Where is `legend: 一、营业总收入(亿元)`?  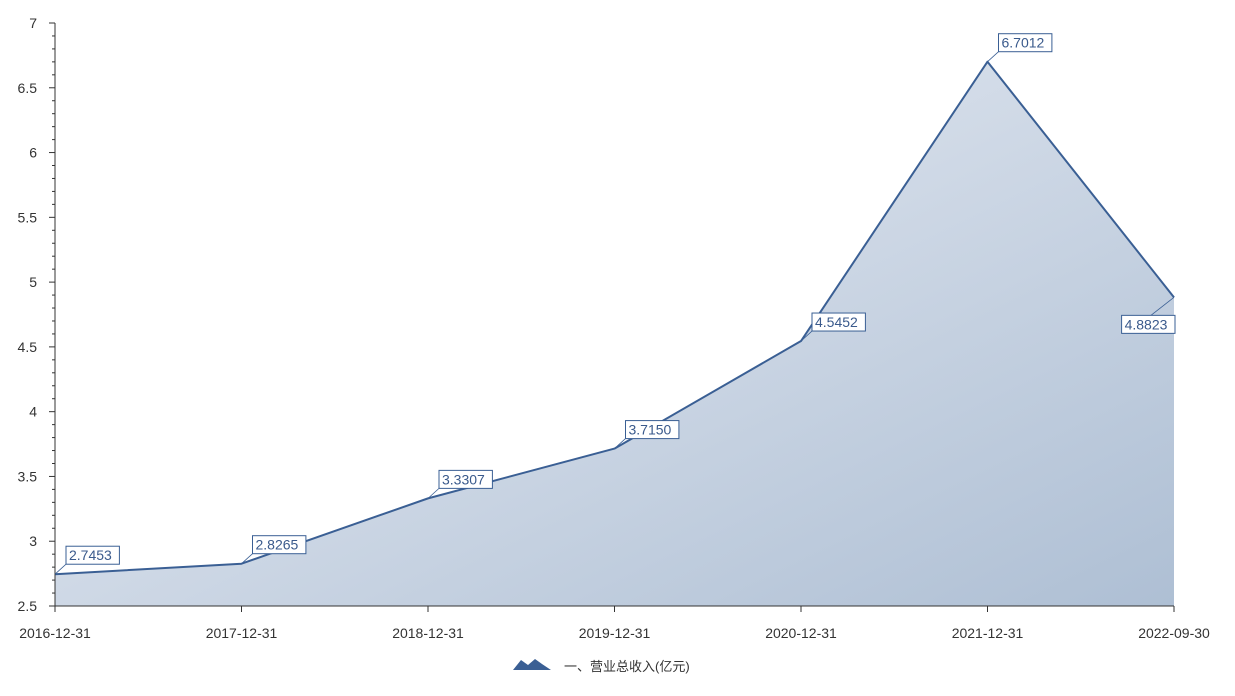 legend: 一、营业总收入(亿元) is located at coordinates (601, 666).